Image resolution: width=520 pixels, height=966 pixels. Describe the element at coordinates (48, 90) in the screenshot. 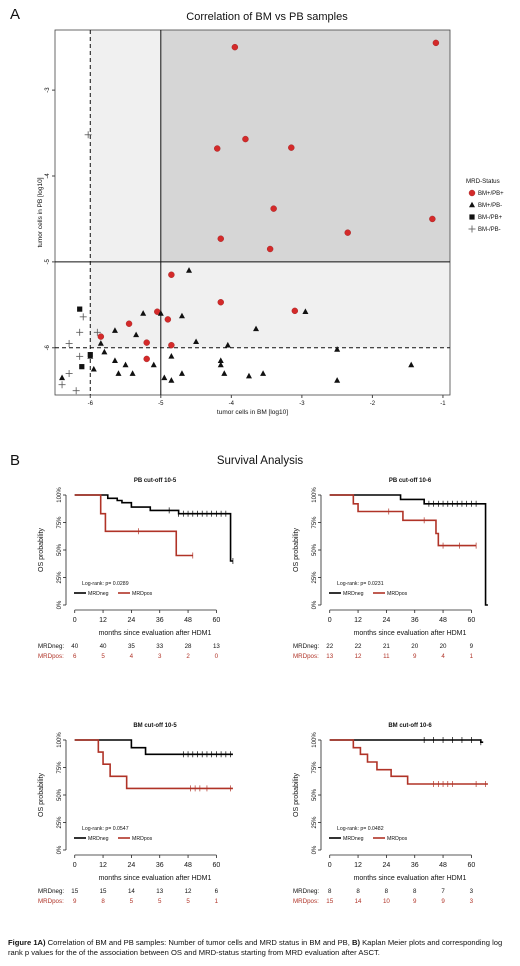

I see `y-tick-label: -3` at that location.